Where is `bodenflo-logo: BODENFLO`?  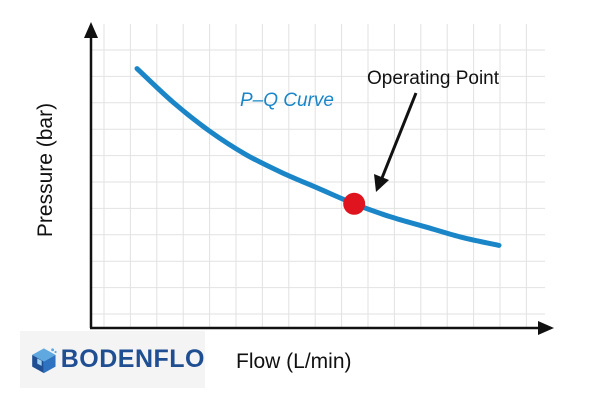 bodenflo-logo: BODENFLO is located at coordinates (112, 359).